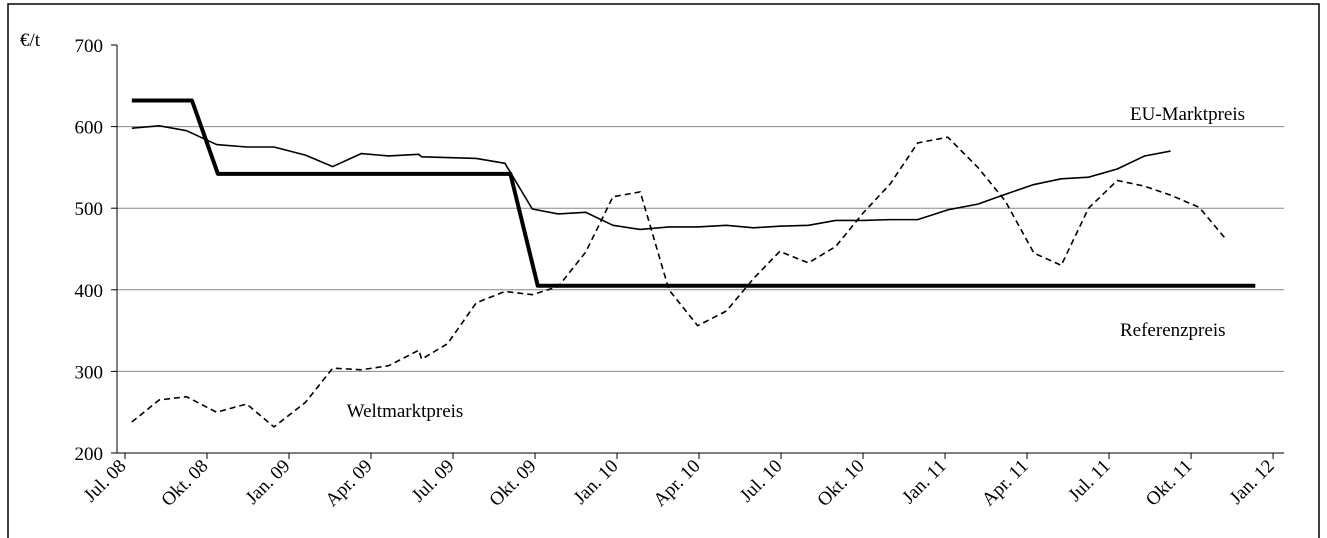  What do you see at coordinates (89, 372) in the screenshot?
I see `y-tick-label: 300` at bounding box center [89, 372].